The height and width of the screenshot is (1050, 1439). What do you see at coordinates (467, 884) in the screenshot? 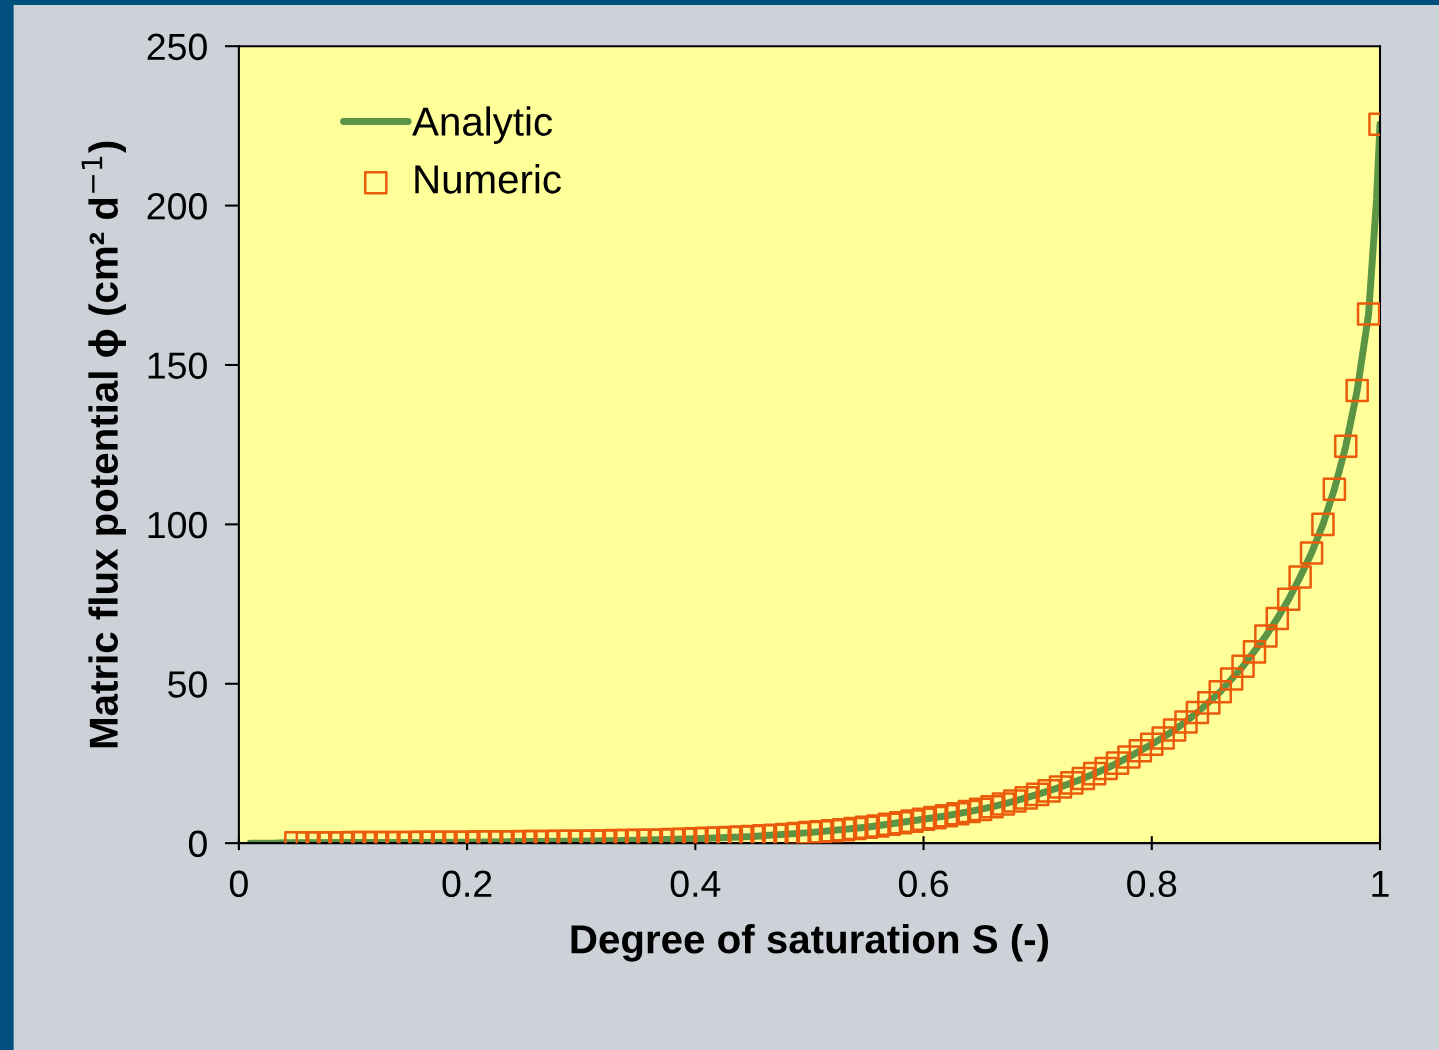
I see `x-tick-label: 0.2` at bounding box center [467, 884].